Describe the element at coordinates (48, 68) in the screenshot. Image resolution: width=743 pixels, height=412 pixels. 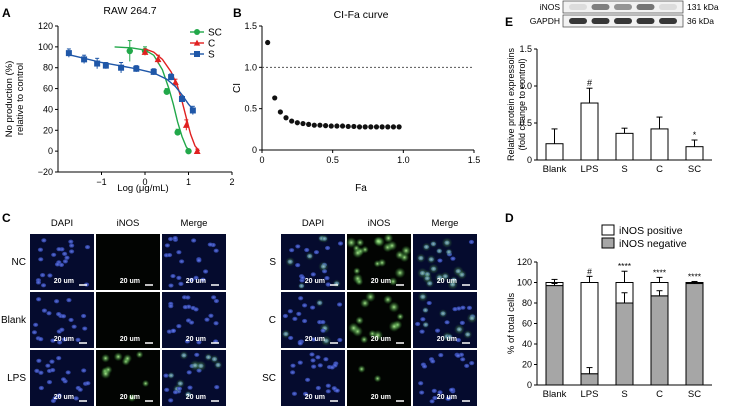
I see `chart-a-y-tick-label: 80` at that location.